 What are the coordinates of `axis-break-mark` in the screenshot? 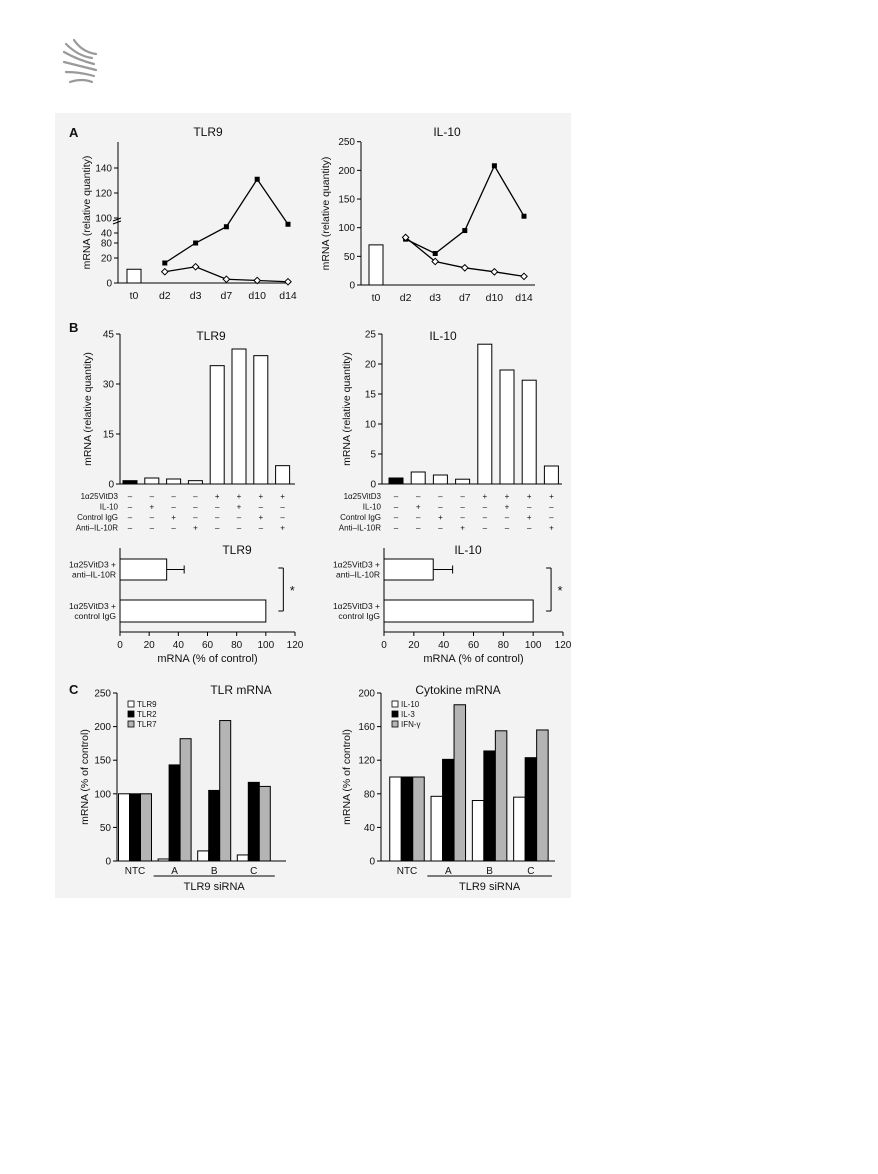 It's located at (117, 219).